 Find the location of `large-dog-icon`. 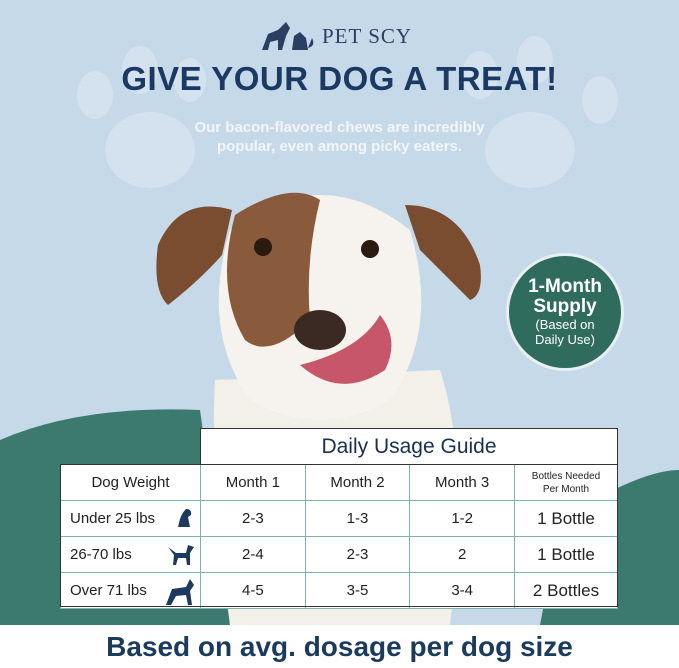

large-dog-icon is located at coordinates (180, 592).